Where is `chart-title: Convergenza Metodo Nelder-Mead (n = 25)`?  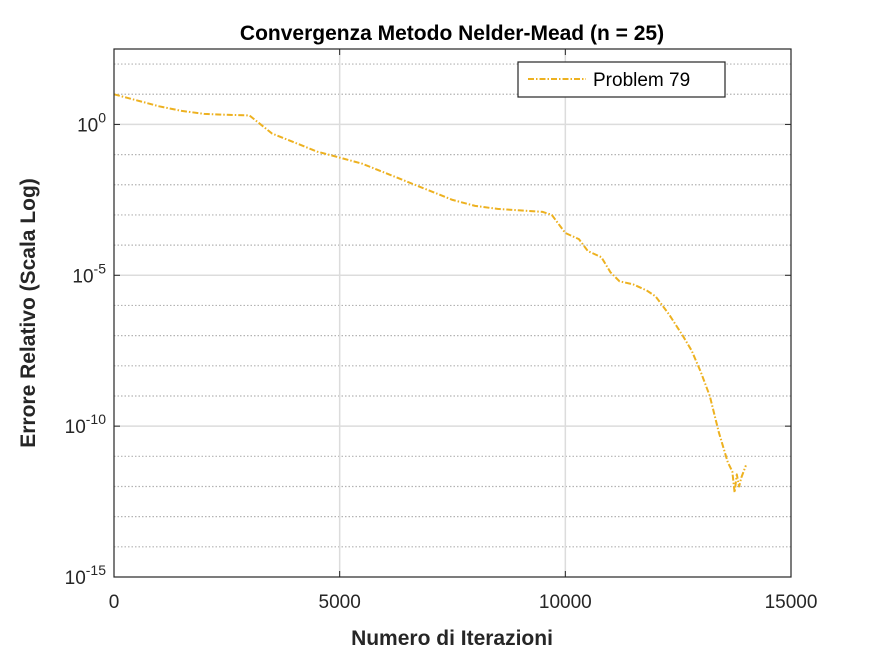 chart-title: Convergenza Metodo Nelder-Mead (n = 25) is located at coordinates (452, 33).